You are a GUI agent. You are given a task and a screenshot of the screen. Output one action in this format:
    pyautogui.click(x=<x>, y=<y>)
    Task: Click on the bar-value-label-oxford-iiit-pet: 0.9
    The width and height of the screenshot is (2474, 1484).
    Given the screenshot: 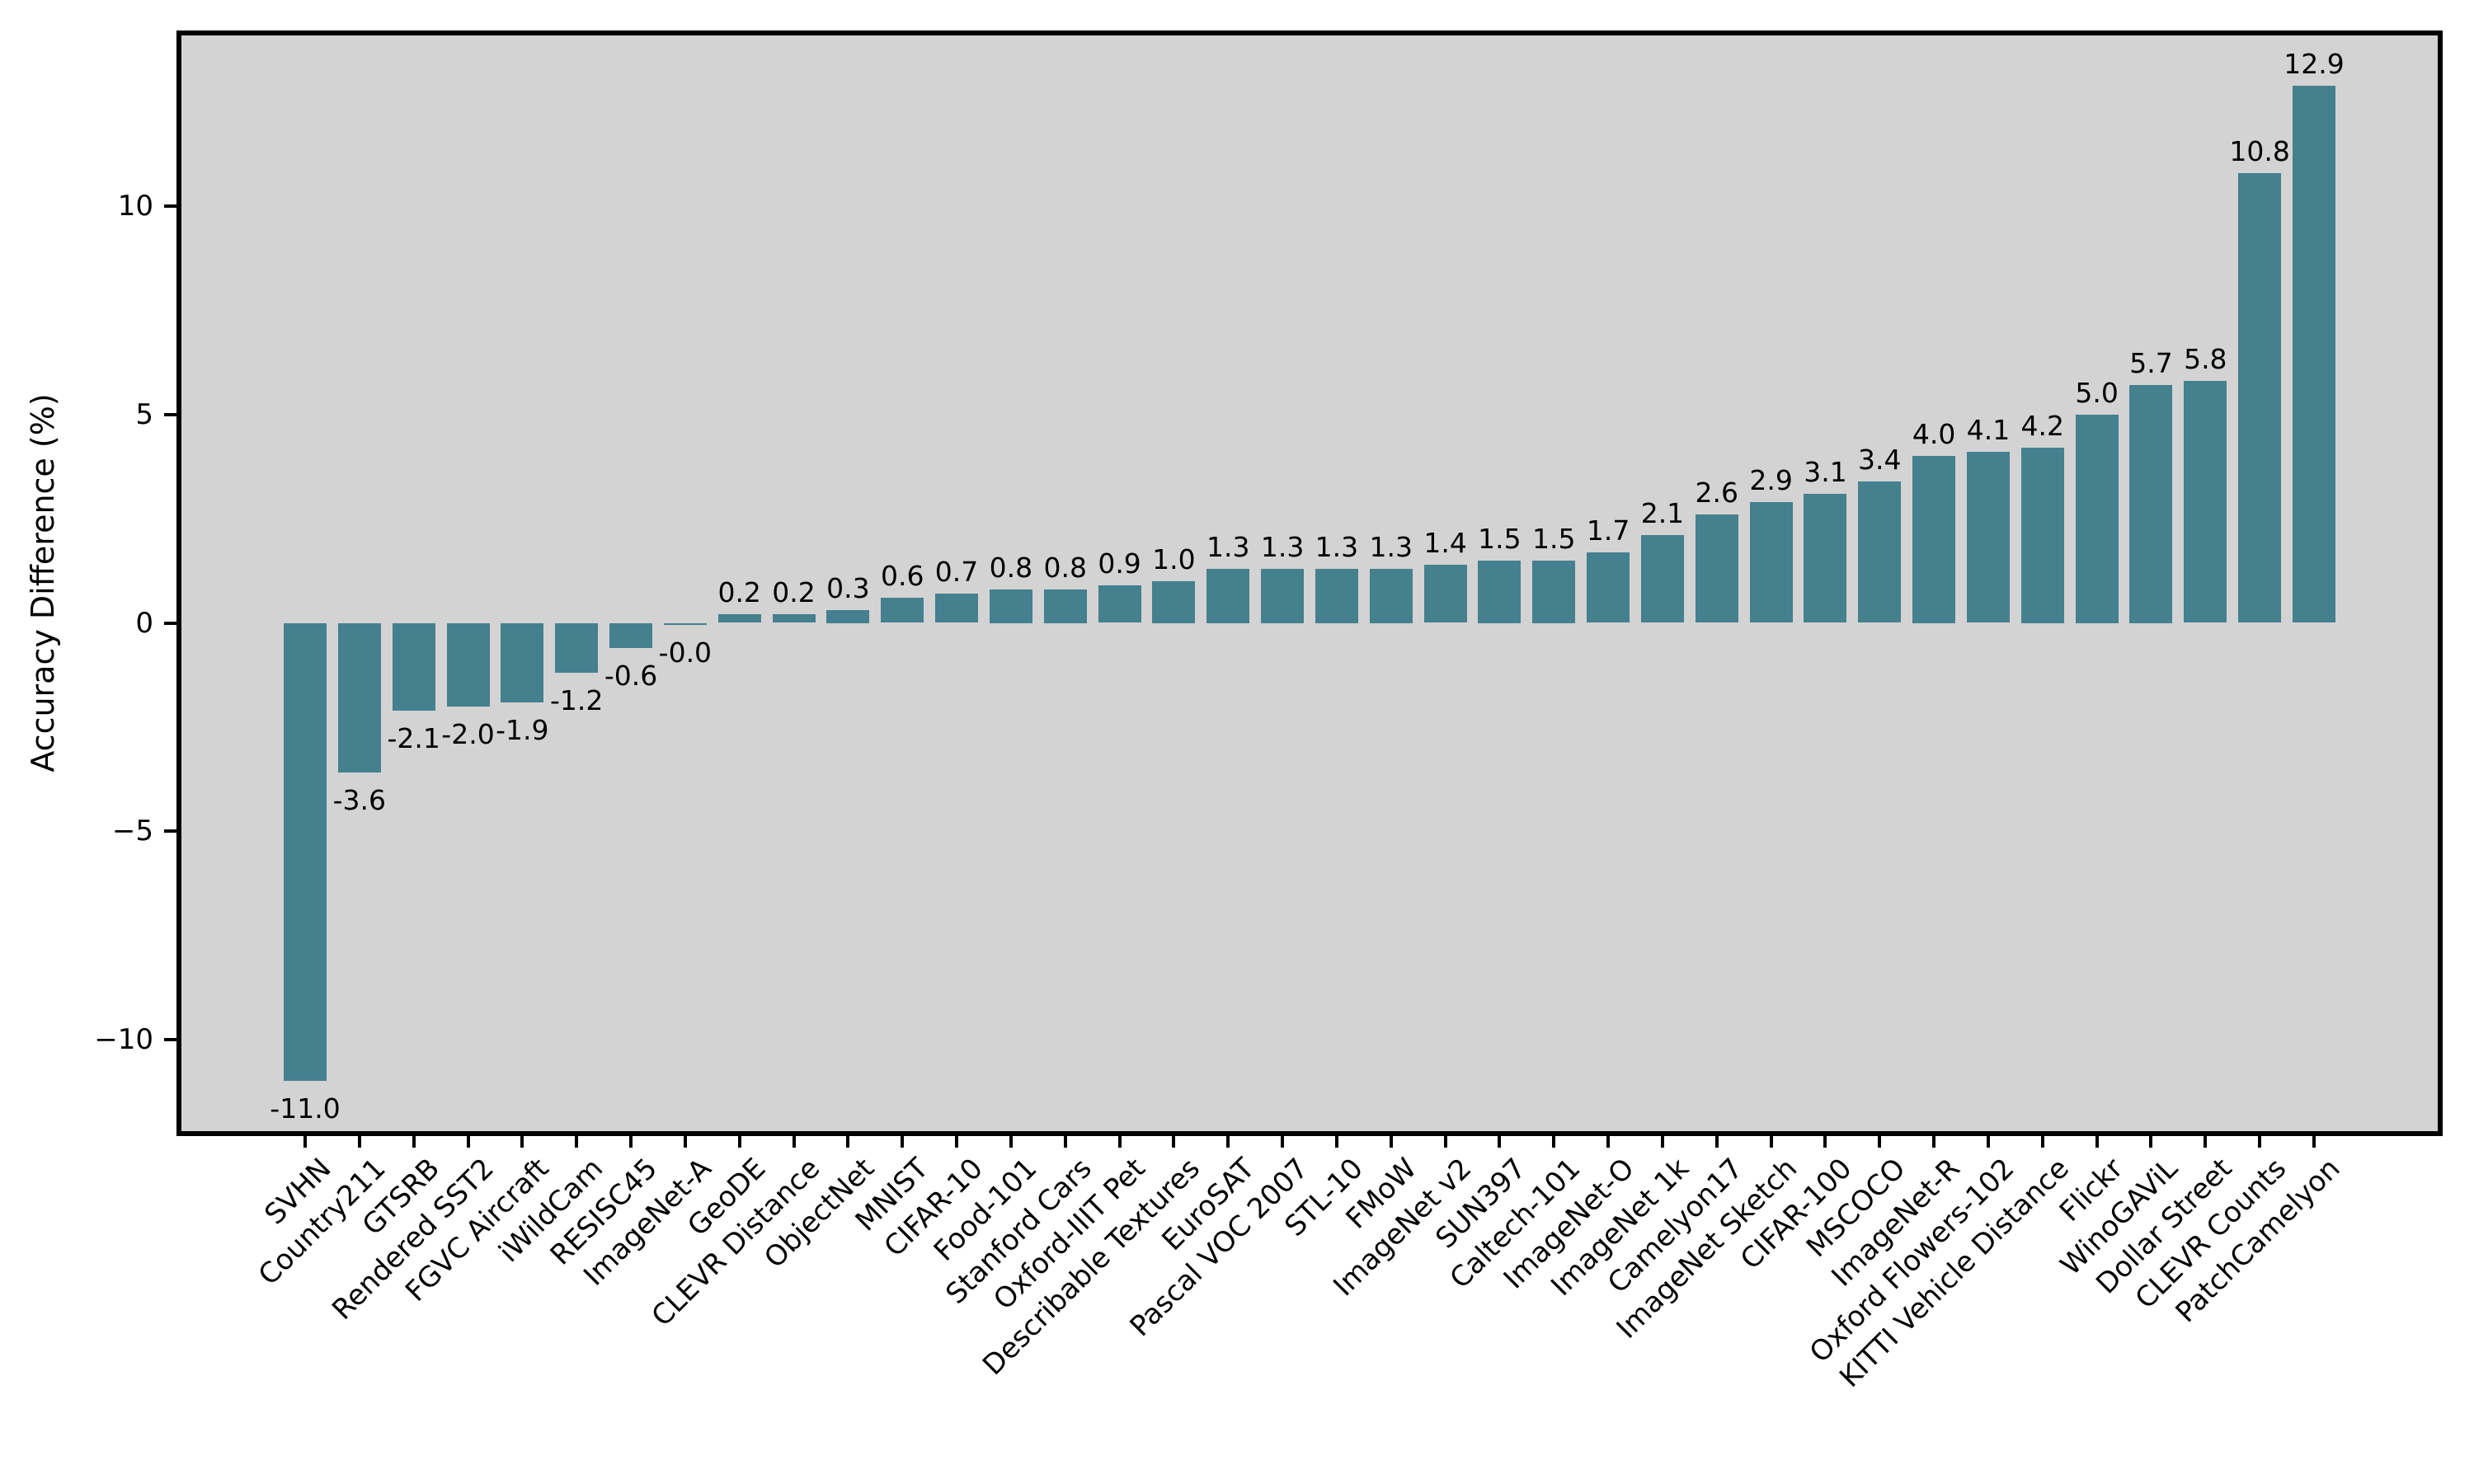 What is the action you would take?
    pyautogui.click(x=1119, y=563)
    